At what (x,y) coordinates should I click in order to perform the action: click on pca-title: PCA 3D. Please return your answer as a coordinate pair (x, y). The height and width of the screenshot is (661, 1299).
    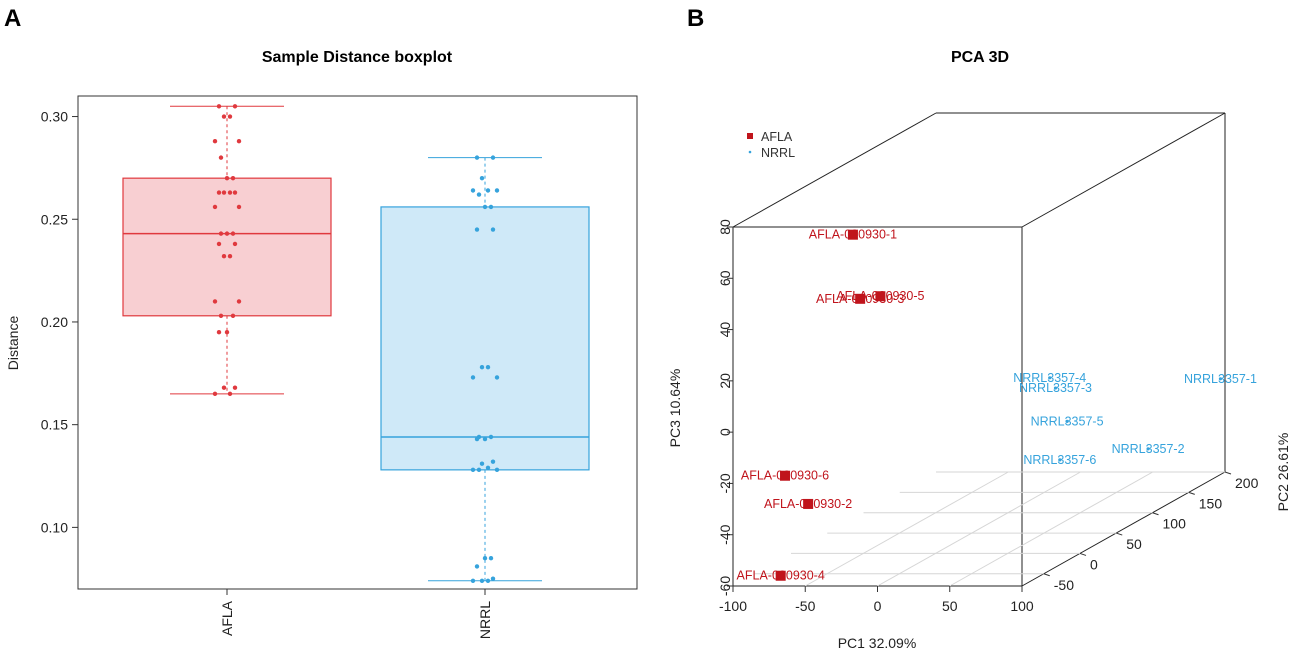
    Looking at the image, I should click on (980, 57).